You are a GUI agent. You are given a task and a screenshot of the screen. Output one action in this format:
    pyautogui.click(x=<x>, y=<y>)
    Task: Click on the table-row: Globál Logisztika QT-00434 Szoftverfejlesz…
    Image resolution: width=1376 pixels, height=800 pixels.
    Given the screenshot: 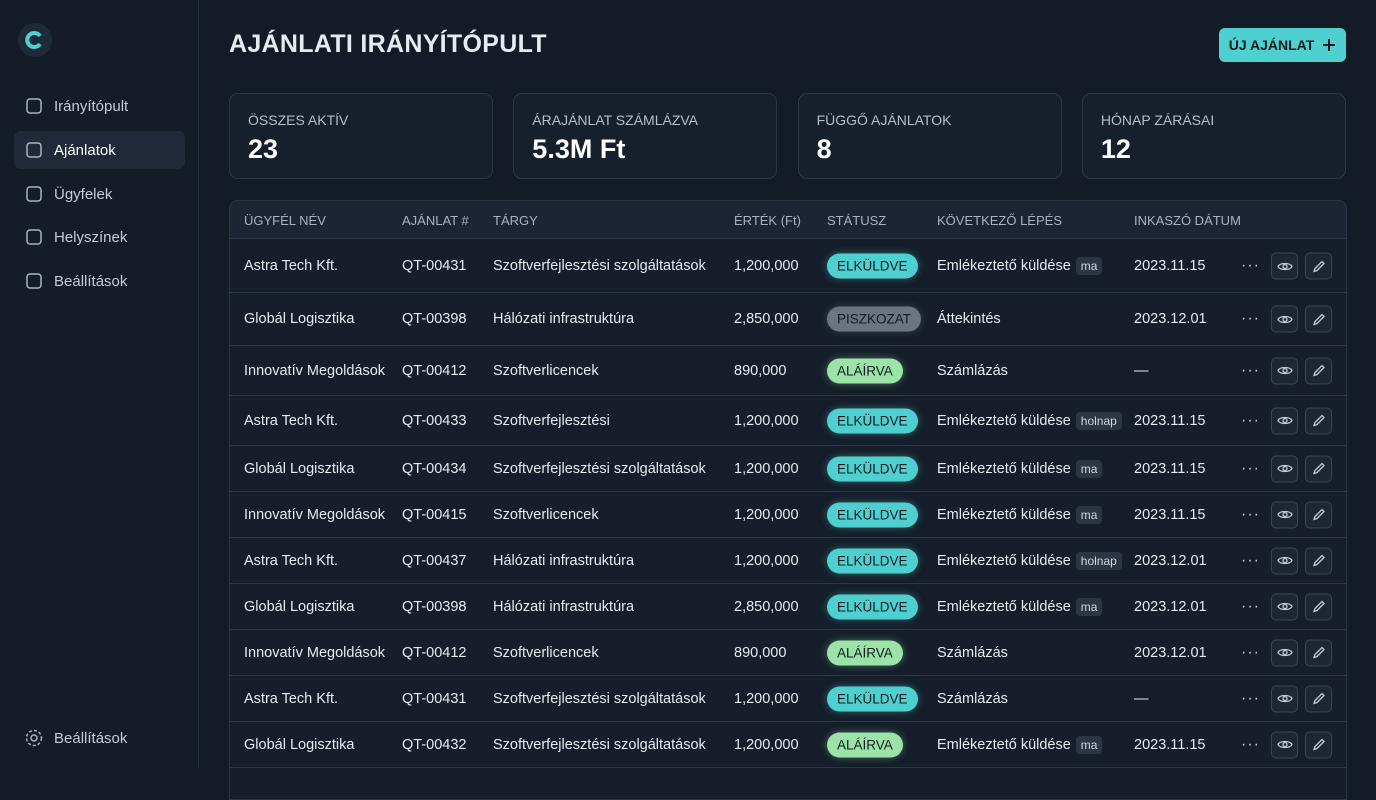 What is the action you would take?
    pyautogui.click(x=788, y=469)
    